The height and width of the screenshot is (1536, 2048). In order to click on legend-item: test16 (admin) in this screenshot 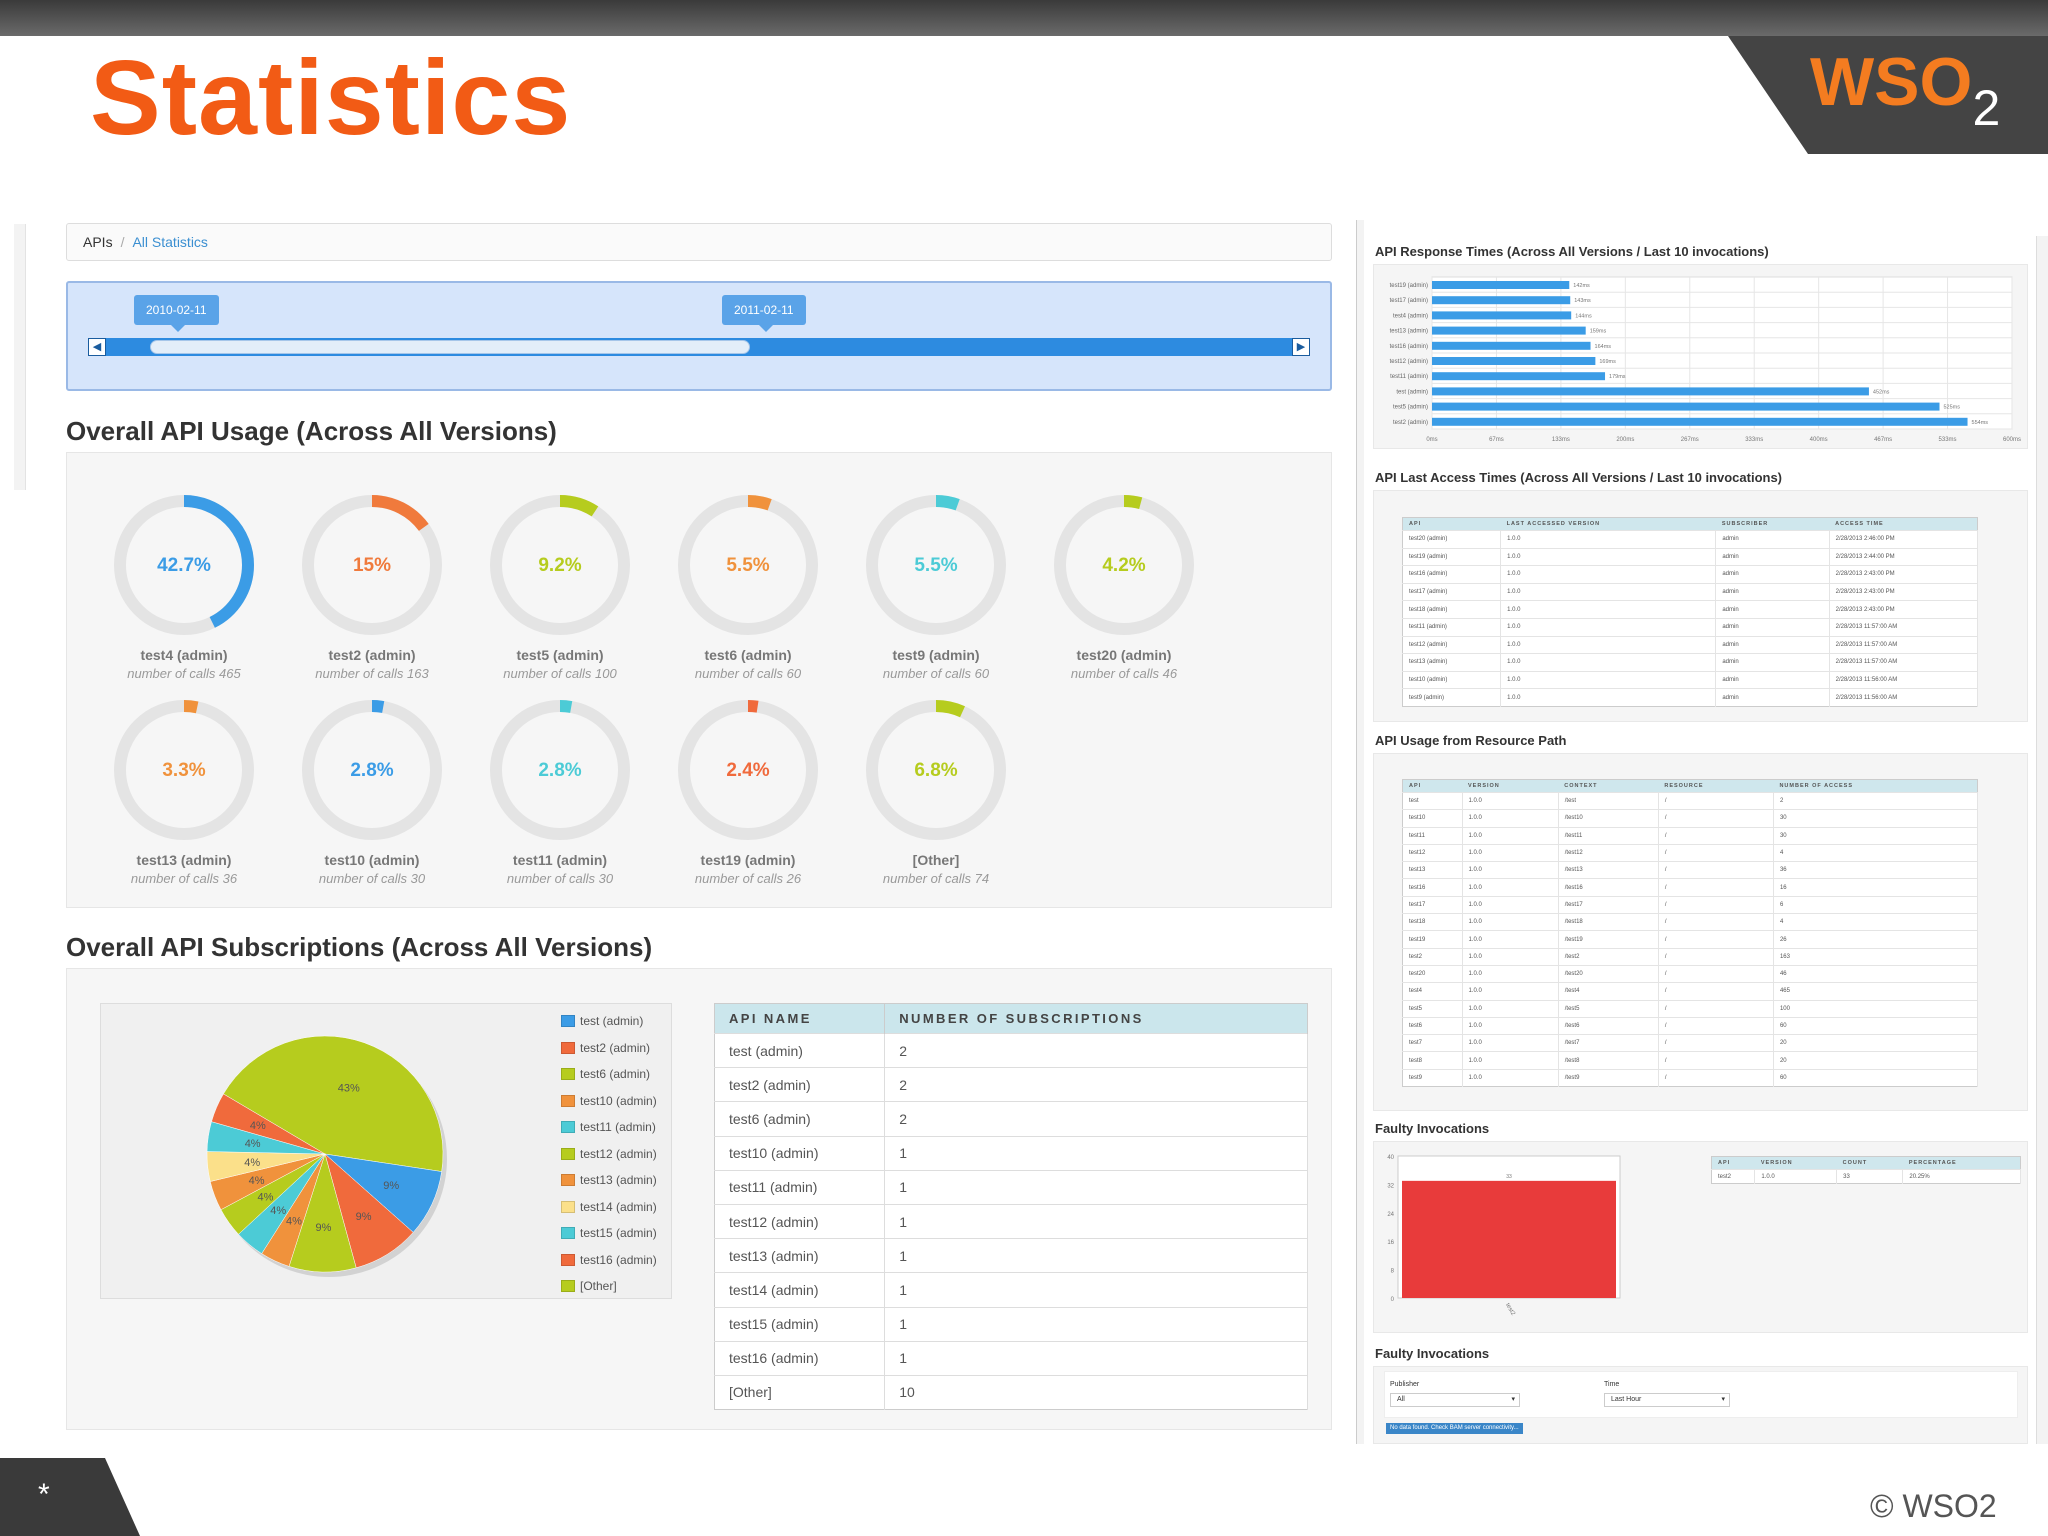, I will do `click(609, 1260)`.